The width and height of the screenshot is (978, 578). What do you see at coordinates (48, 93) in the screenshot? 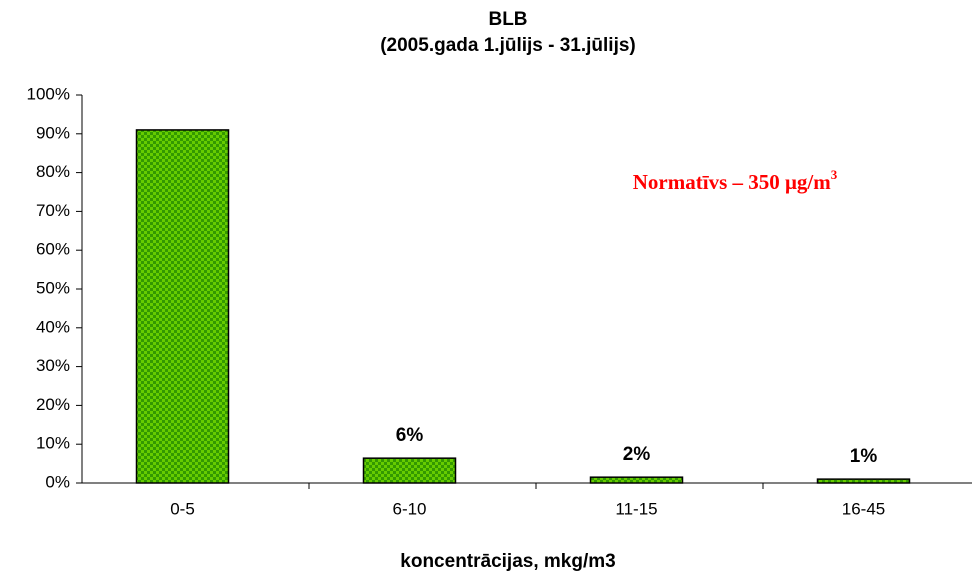
I see `y-tick-label: 100%` at bounding box center [48, 93].